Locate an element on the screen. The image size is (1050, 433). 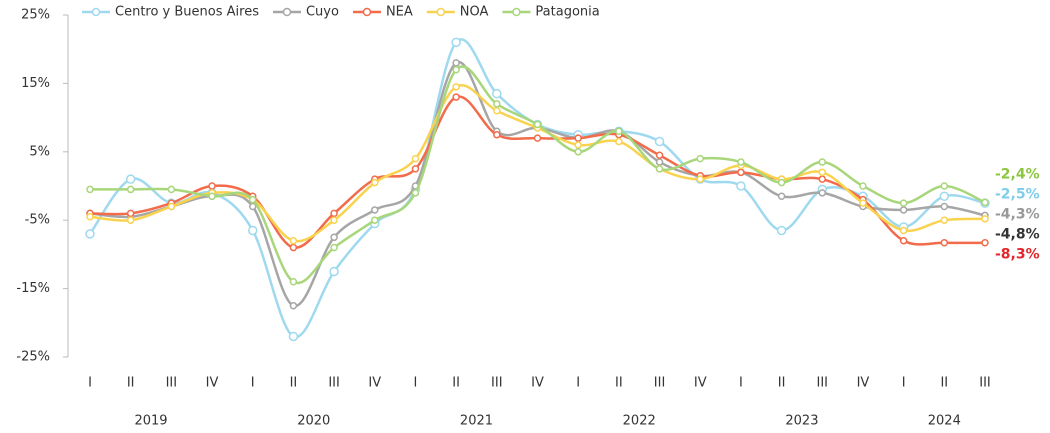
end-label: -4,3% is located at coordinates (1017, 214).